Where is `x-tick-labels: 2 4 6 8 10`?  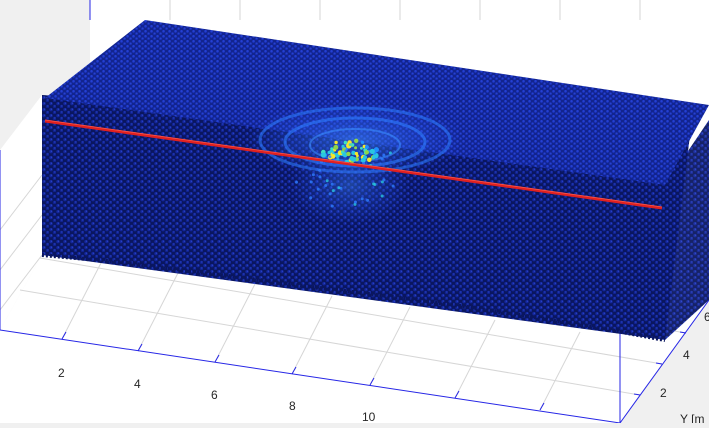 x-tick-labels: 2 4 6 8 10 is located at coordinates (217, 395).